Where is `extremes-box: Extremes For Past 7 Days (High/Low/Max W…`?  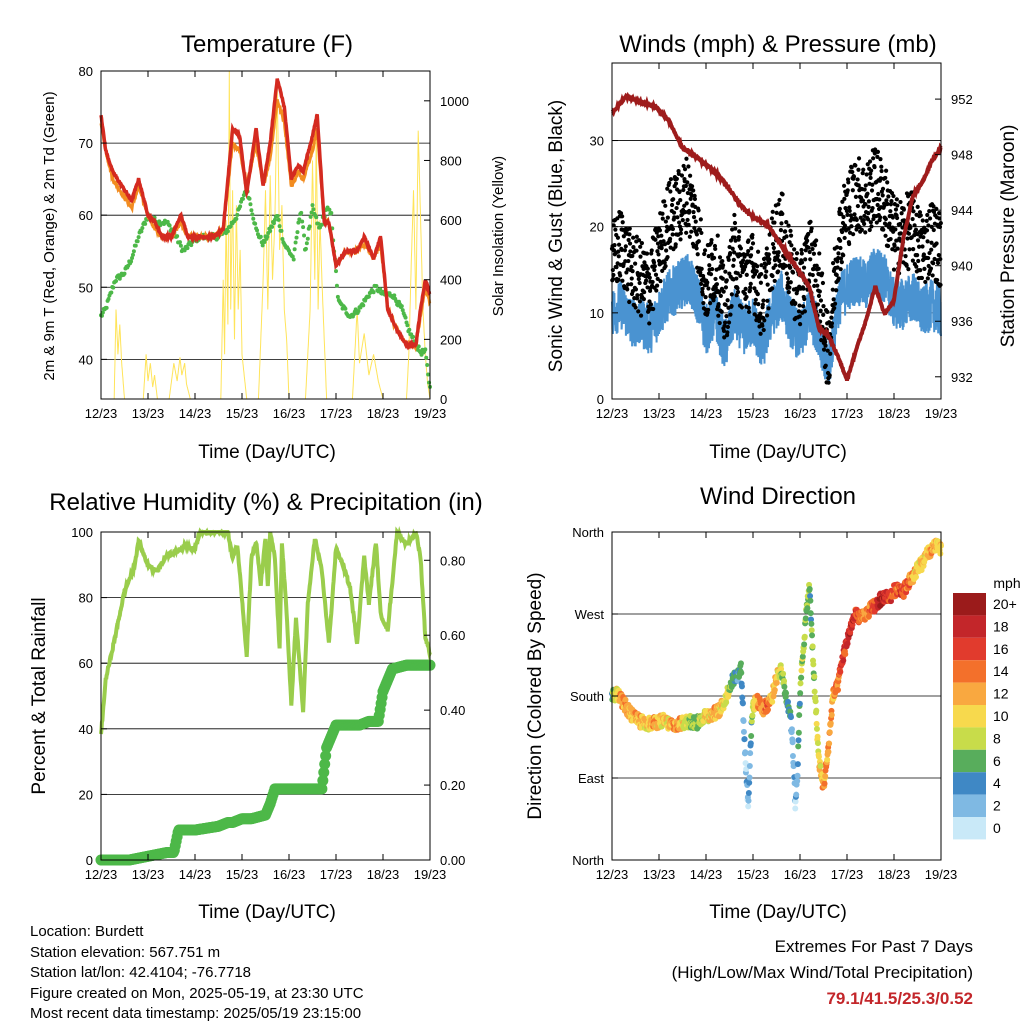
extremes-box: Extremes For Past 7 Days (High/Low/Max W… is located at coordinates (822, 973).